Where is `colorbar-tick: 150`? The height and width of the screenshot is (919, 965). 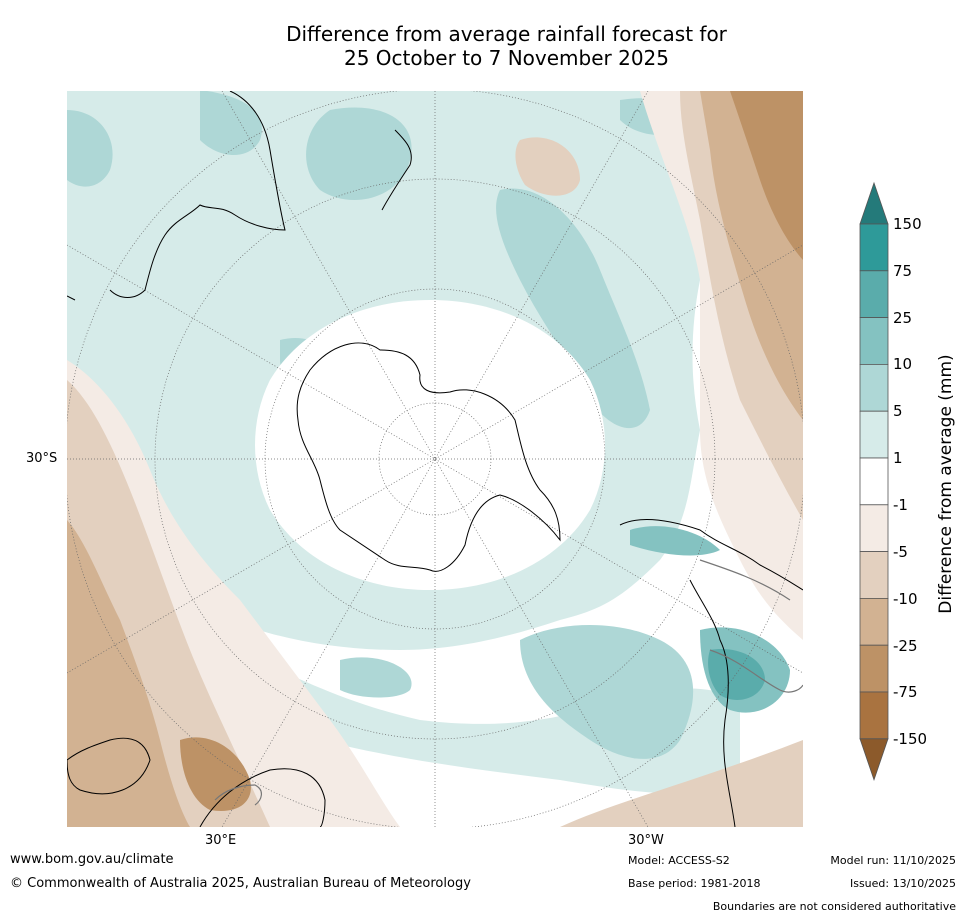
colorbar-tick: 150 is located at coordinates (907, 224).